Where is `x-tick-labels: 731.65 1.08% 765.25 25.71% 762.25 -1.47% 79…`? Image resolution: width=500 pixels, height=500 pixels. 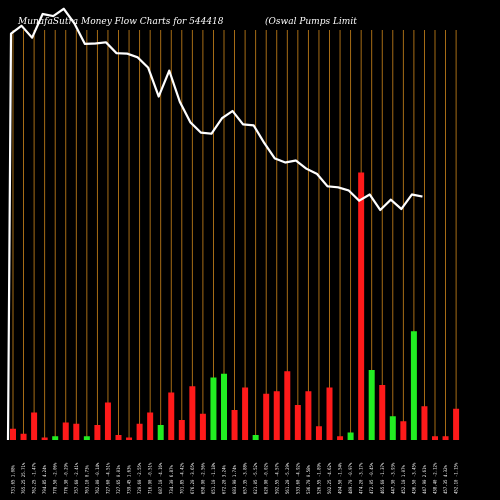
x-tick-labels: 731.65 1.08% 765.25 25.71% 762.25 -1.47% 79… is located at coordinates (235, 478).